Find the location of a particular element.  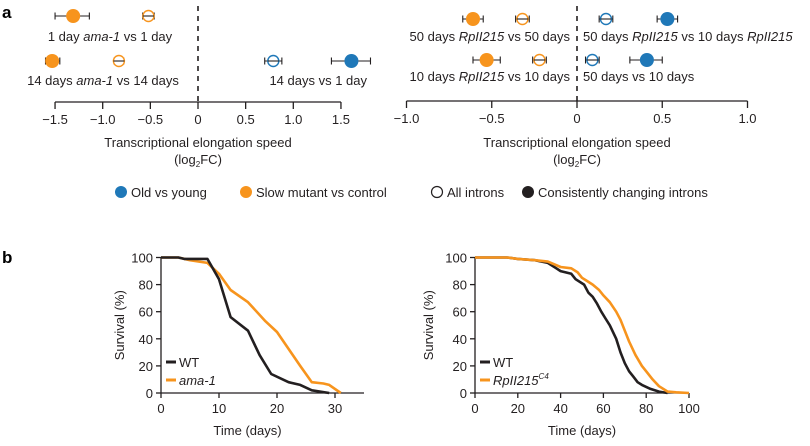

row-label-part: vs 14 days is located at coordinates (146, 80).